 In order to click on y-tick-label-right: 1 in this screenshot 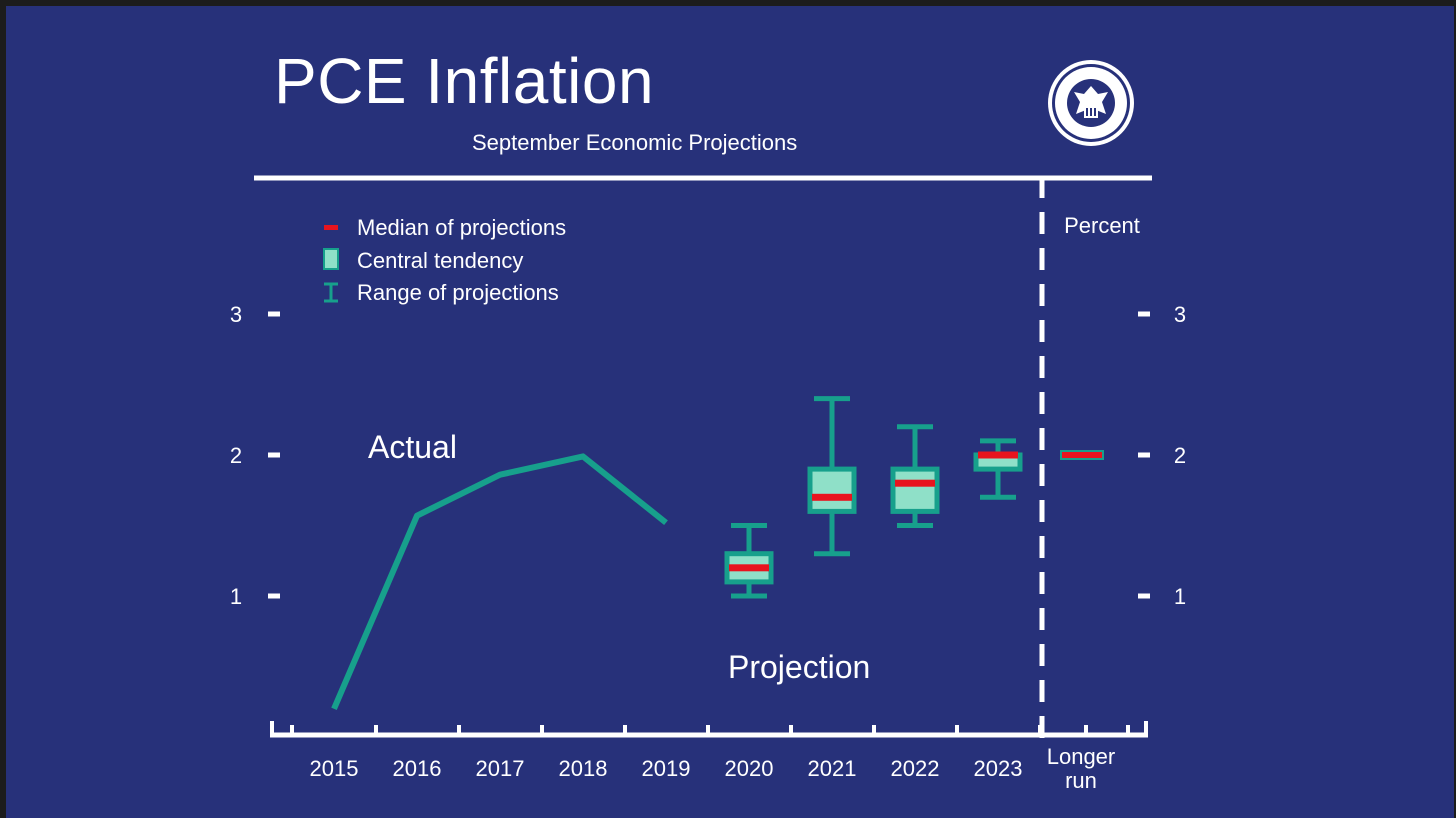, I will do `click(1180, 596)`.